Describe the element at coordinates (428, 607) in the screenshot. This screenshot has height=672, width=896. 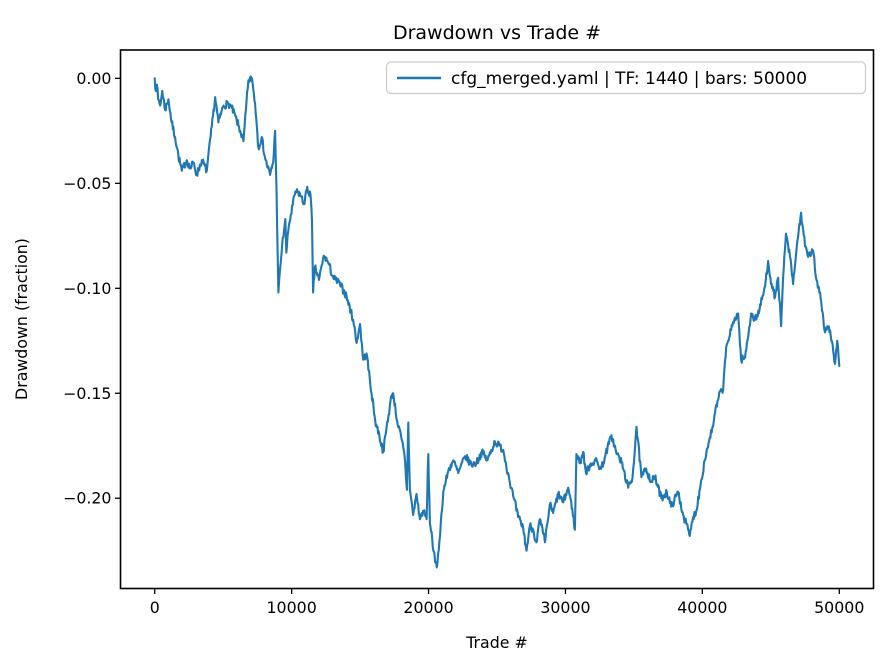
I see `x-tick-label: 20000` at that location.